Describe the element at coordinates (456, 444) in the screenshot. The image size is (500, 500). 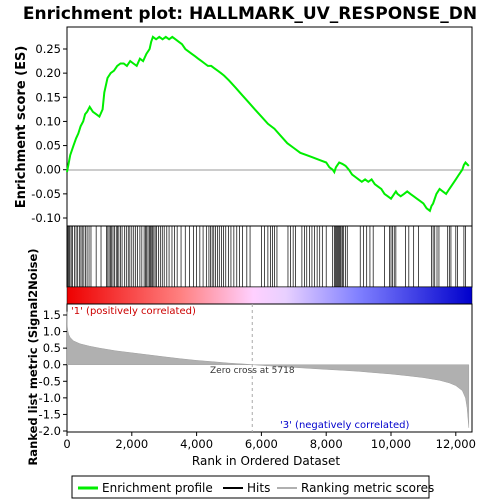
I see `metric-x-tick-label: 12,000` at that location.